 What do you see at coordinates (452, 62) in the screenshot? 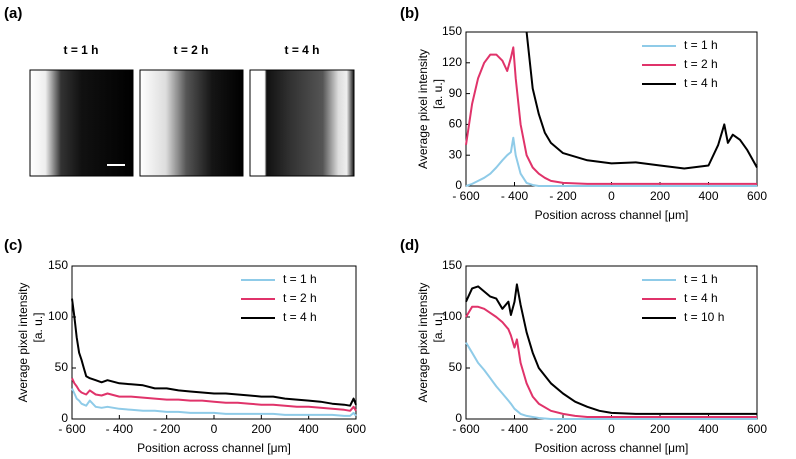
I see `y-tick-label: 120` at bounding box center [452, 62].